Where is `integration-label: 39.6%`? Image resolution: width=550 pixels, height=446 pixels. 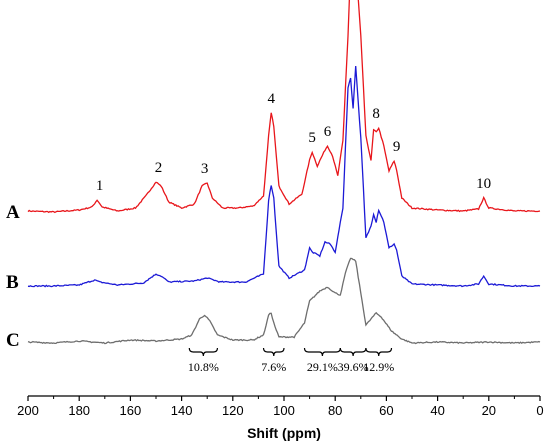 integration-label: 39.6% is located at coordinates (353, 367).